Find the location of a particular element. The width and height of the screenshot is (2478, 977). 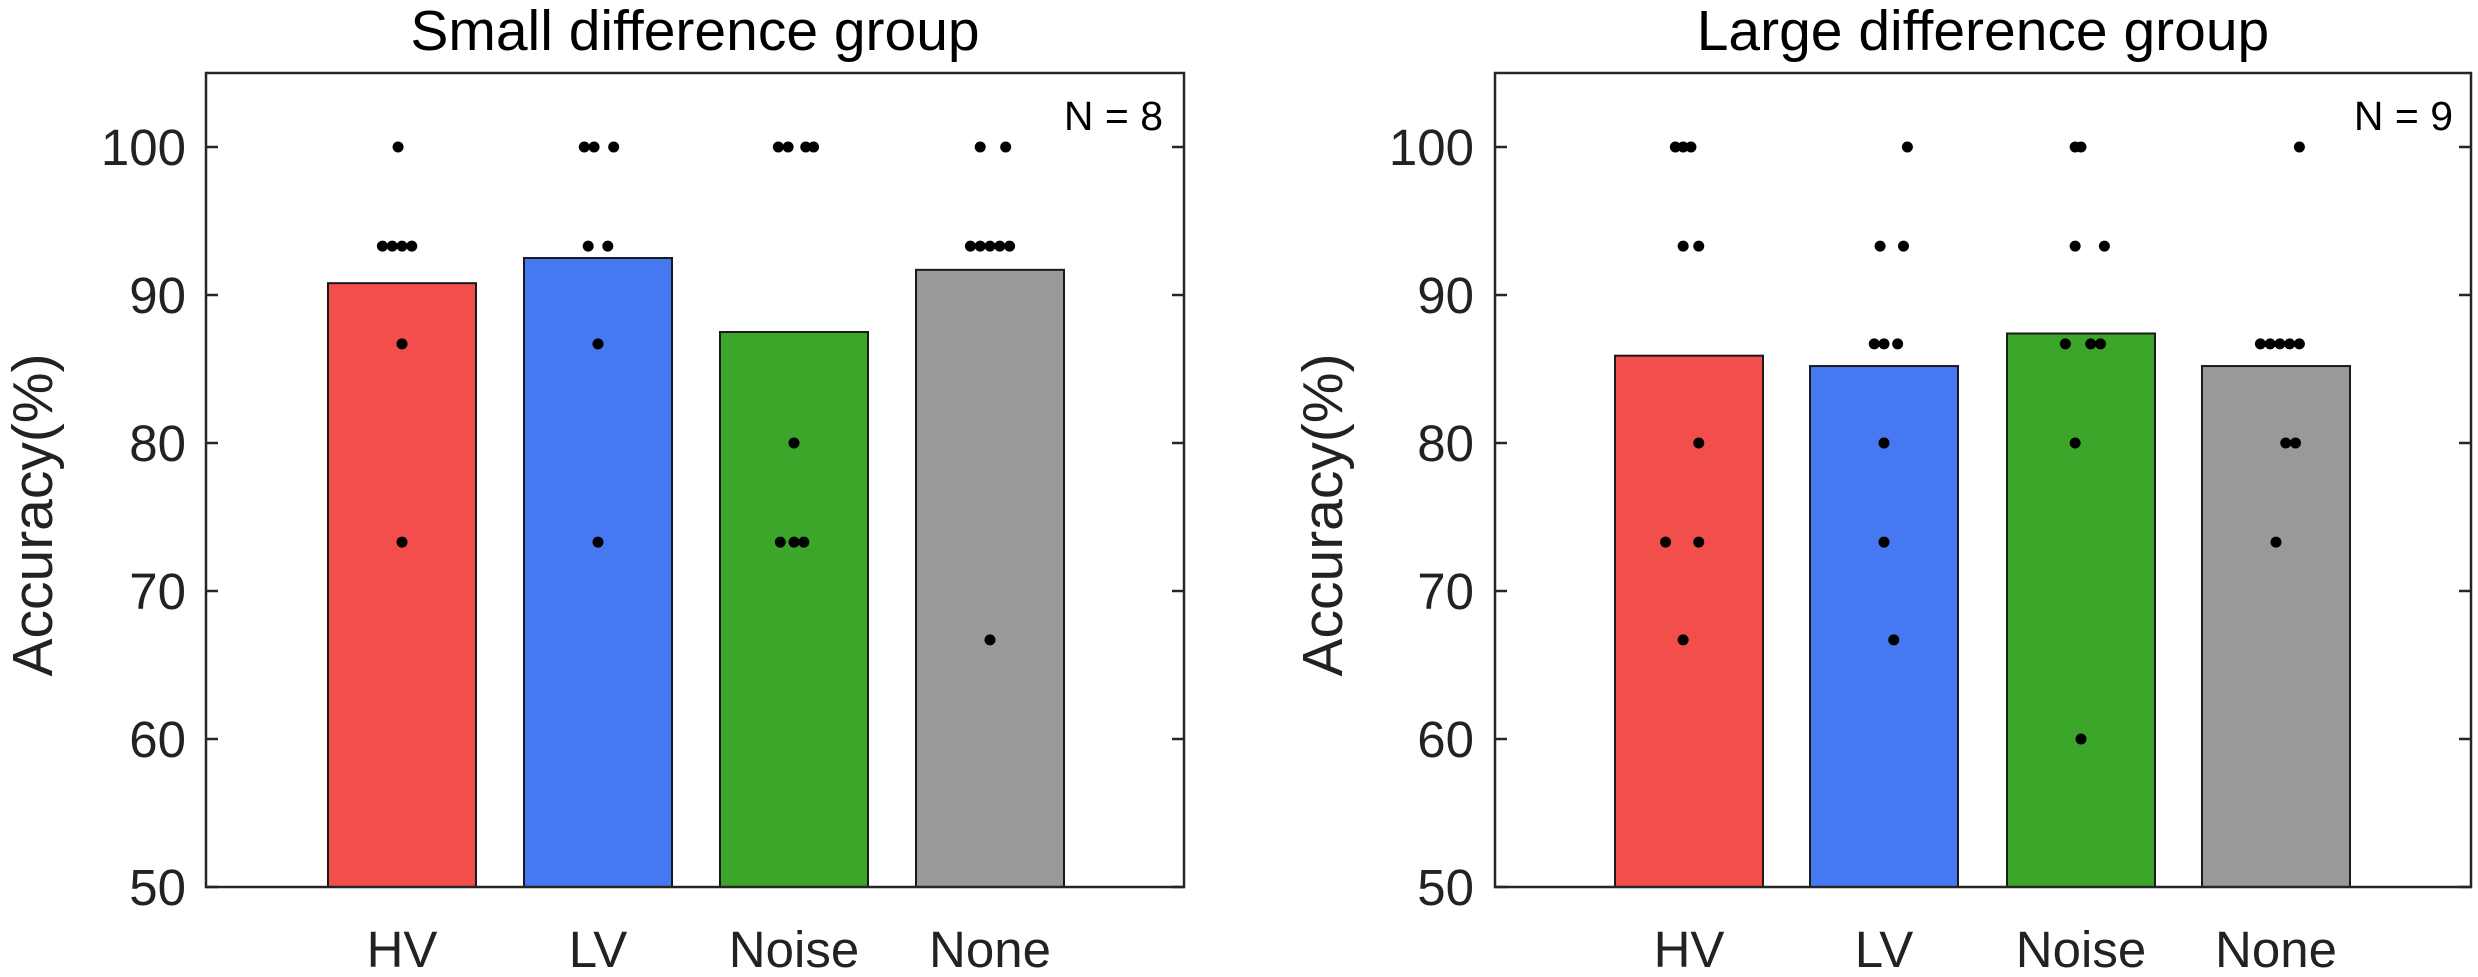

panel-title: Small difference group is located at coordinates (694, 31).